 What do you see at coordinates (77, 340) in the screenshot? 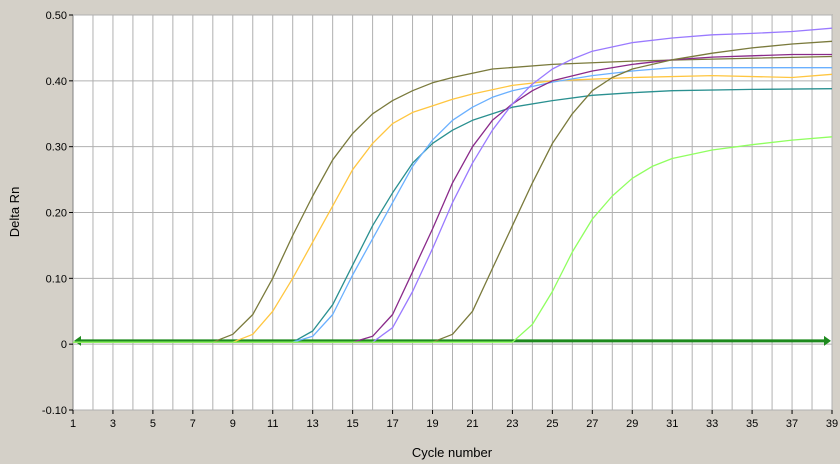
I see `threshold-left-arrow` at bounding box center [77, 340].